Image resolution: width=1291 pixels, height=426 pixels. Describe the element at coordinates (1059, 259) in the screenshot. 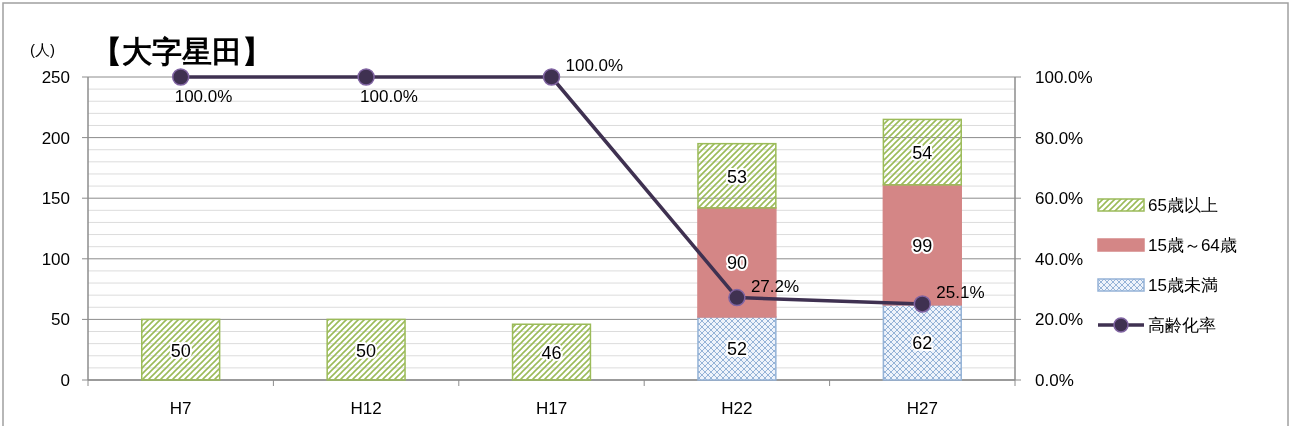

I see `y2-tick-label: 40.0%` at that location.